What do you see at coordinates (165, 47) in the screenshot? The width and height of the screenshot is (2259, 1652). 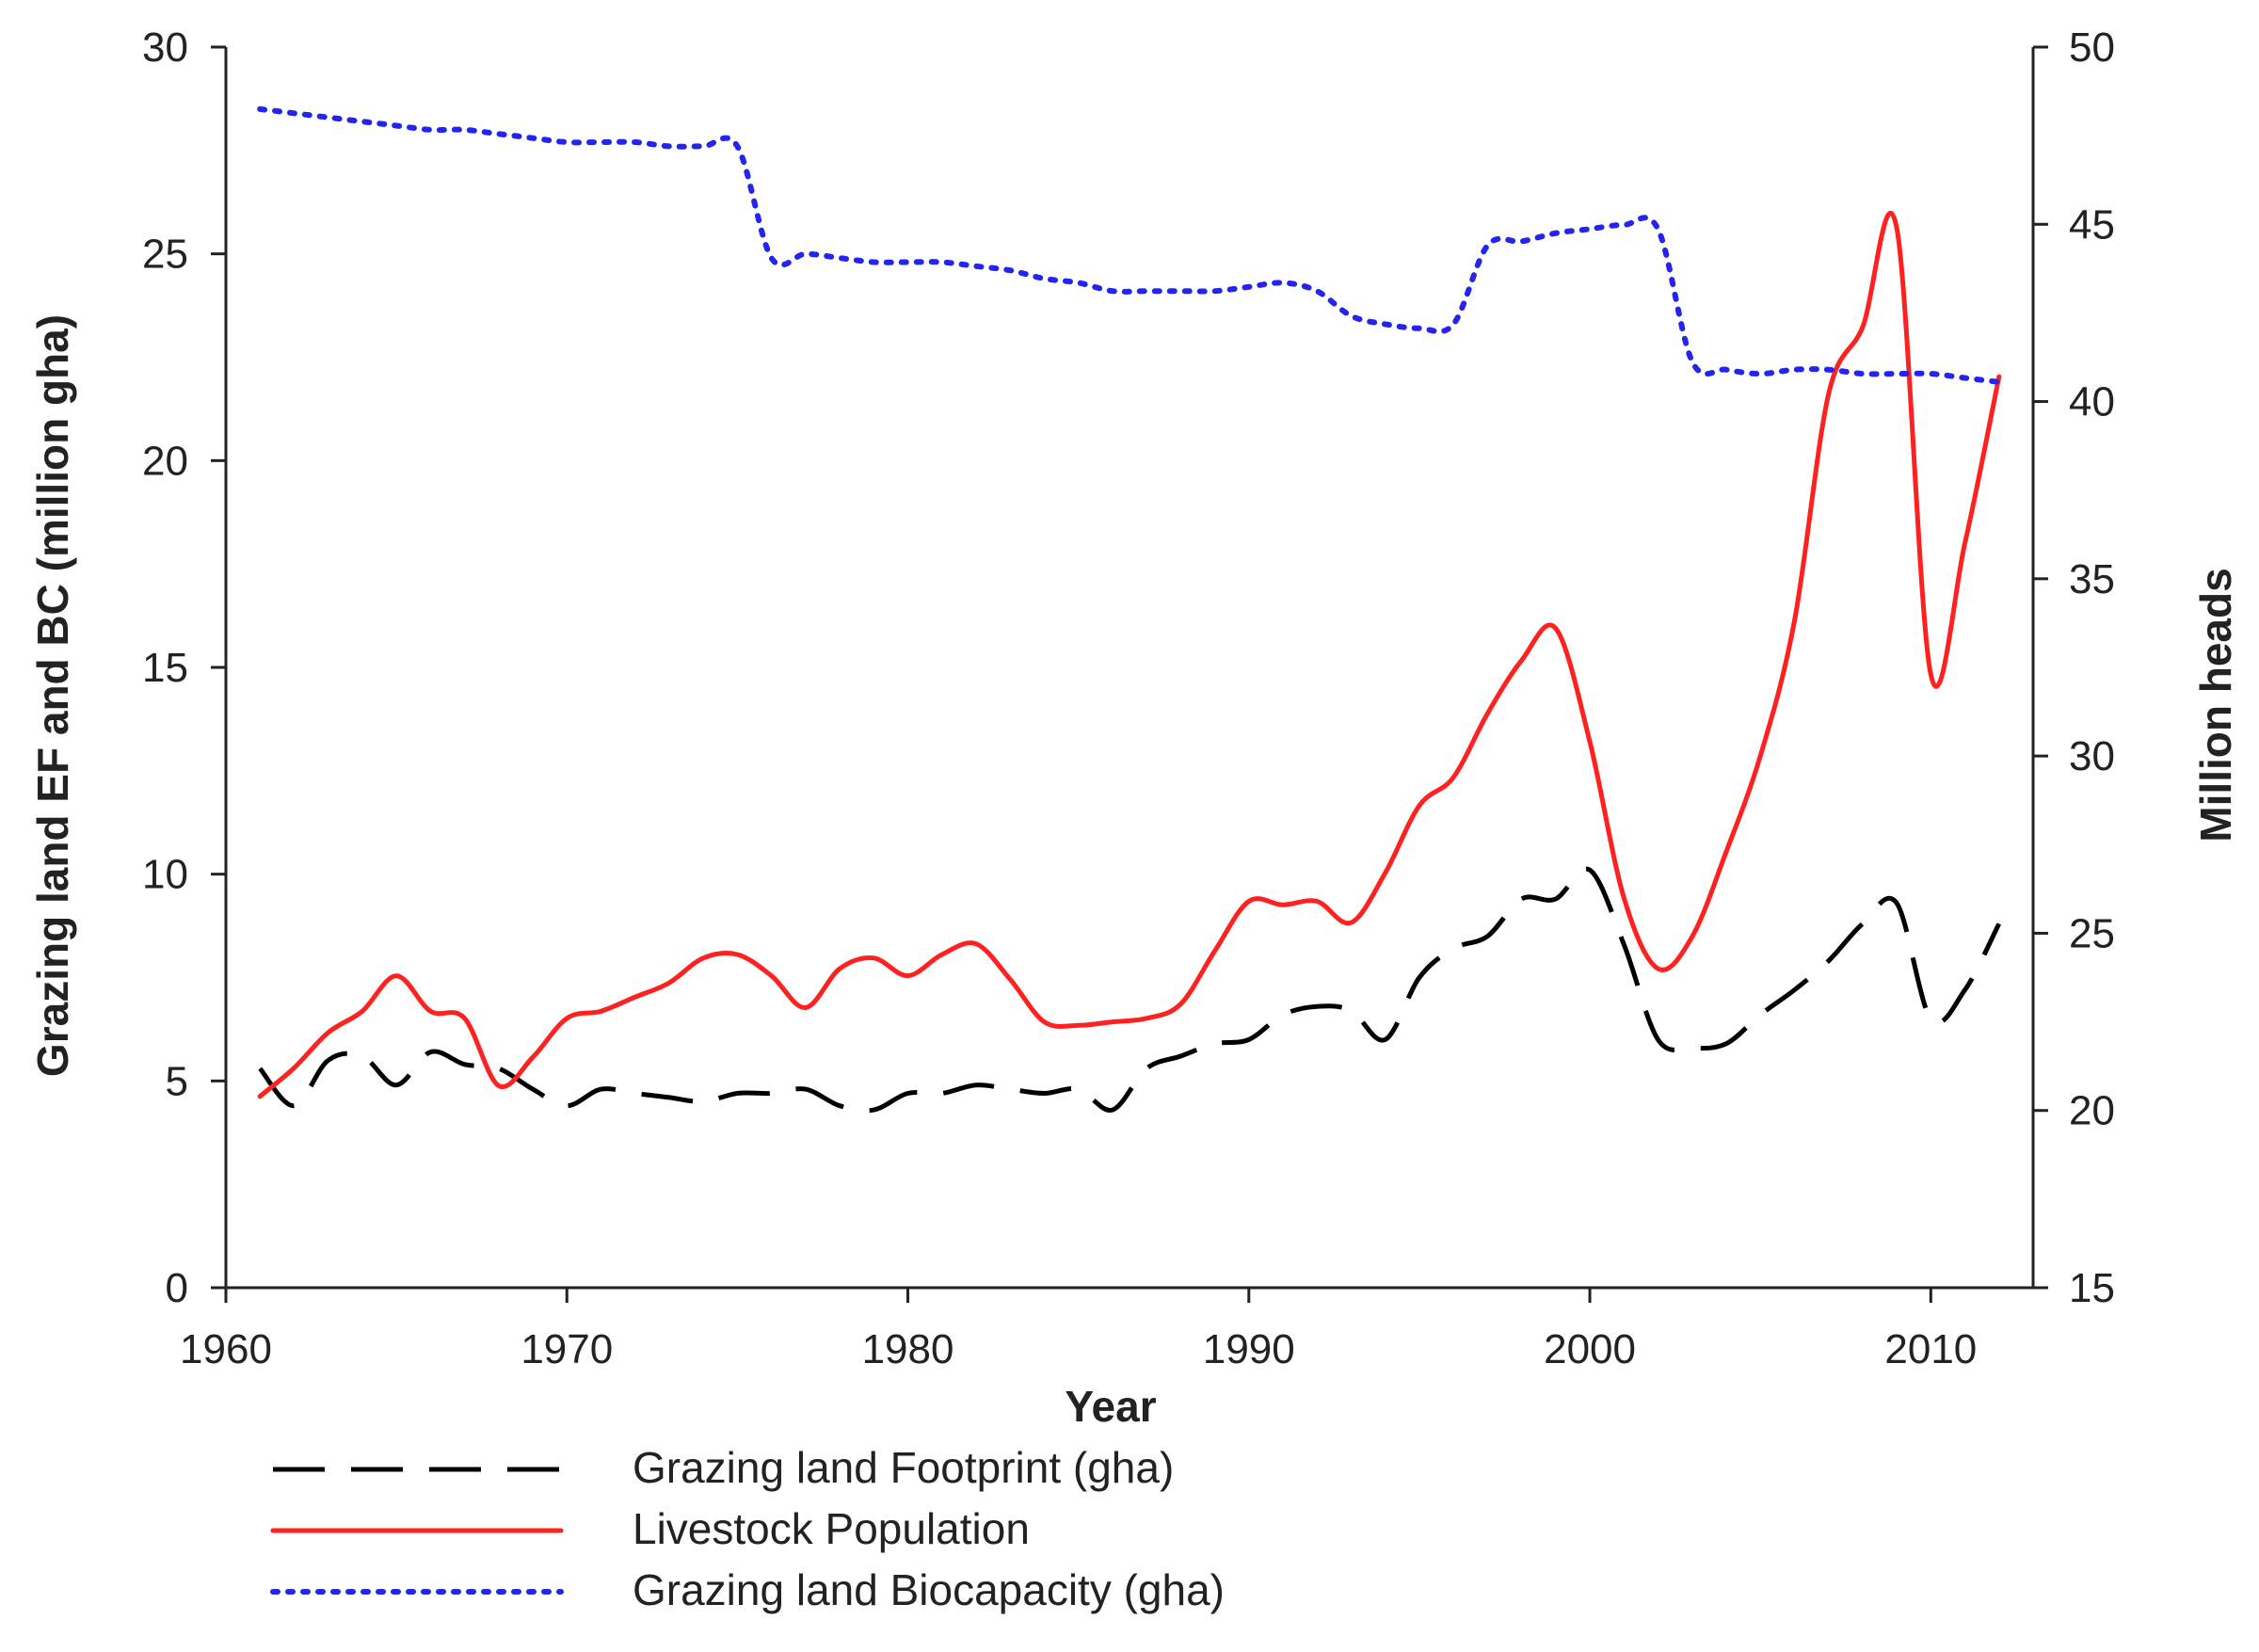 I see `left-y-tick-label: 30` at bounding box center [165, 47].